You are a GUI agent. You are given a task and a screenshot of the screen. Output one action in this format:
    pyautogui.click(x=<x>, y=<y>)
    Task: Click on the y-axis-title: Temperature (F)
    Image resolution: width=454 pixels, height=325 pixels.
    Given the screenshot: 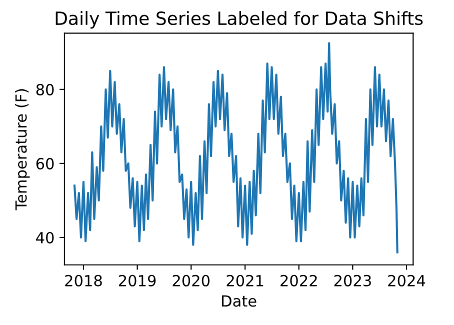 What is the action you would take?
    pyautogui.click(x=22, y=149)
    